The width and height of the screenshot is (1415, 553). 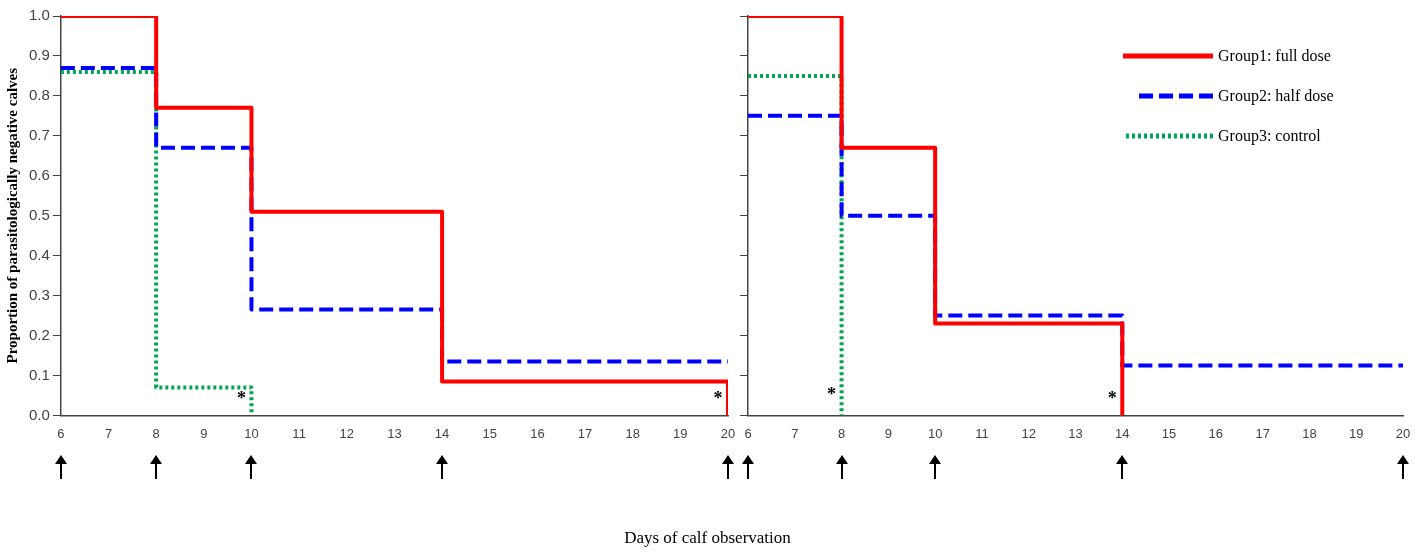 What do you see at coordinates (1274, 56) in the screenshot?
I see `text: Group1: full dose` at bounding box center [1274, 56].